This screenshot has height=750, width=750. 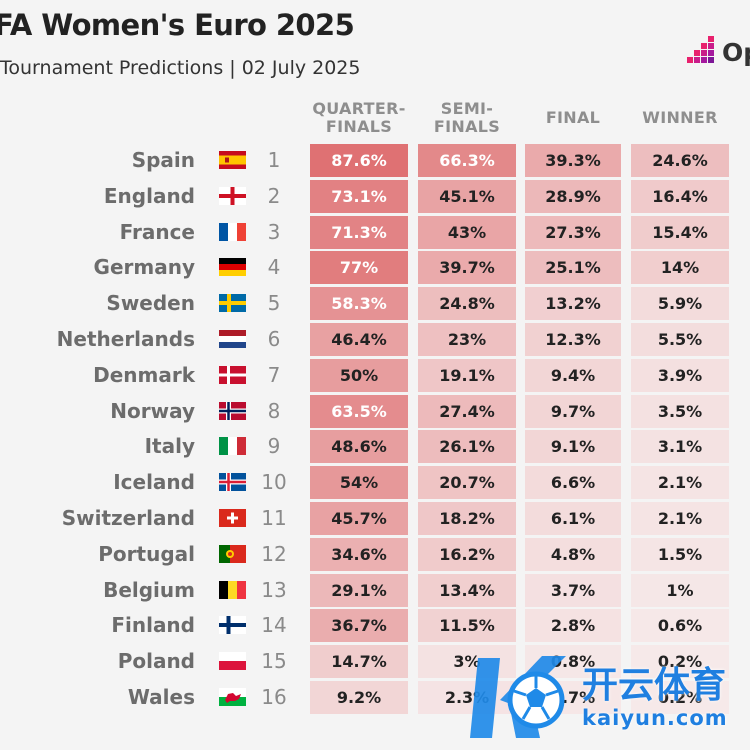 What do you see at coordinates (157, 231) in the screenshot?
I see `team-name: France` at bounding box center [157, 231].